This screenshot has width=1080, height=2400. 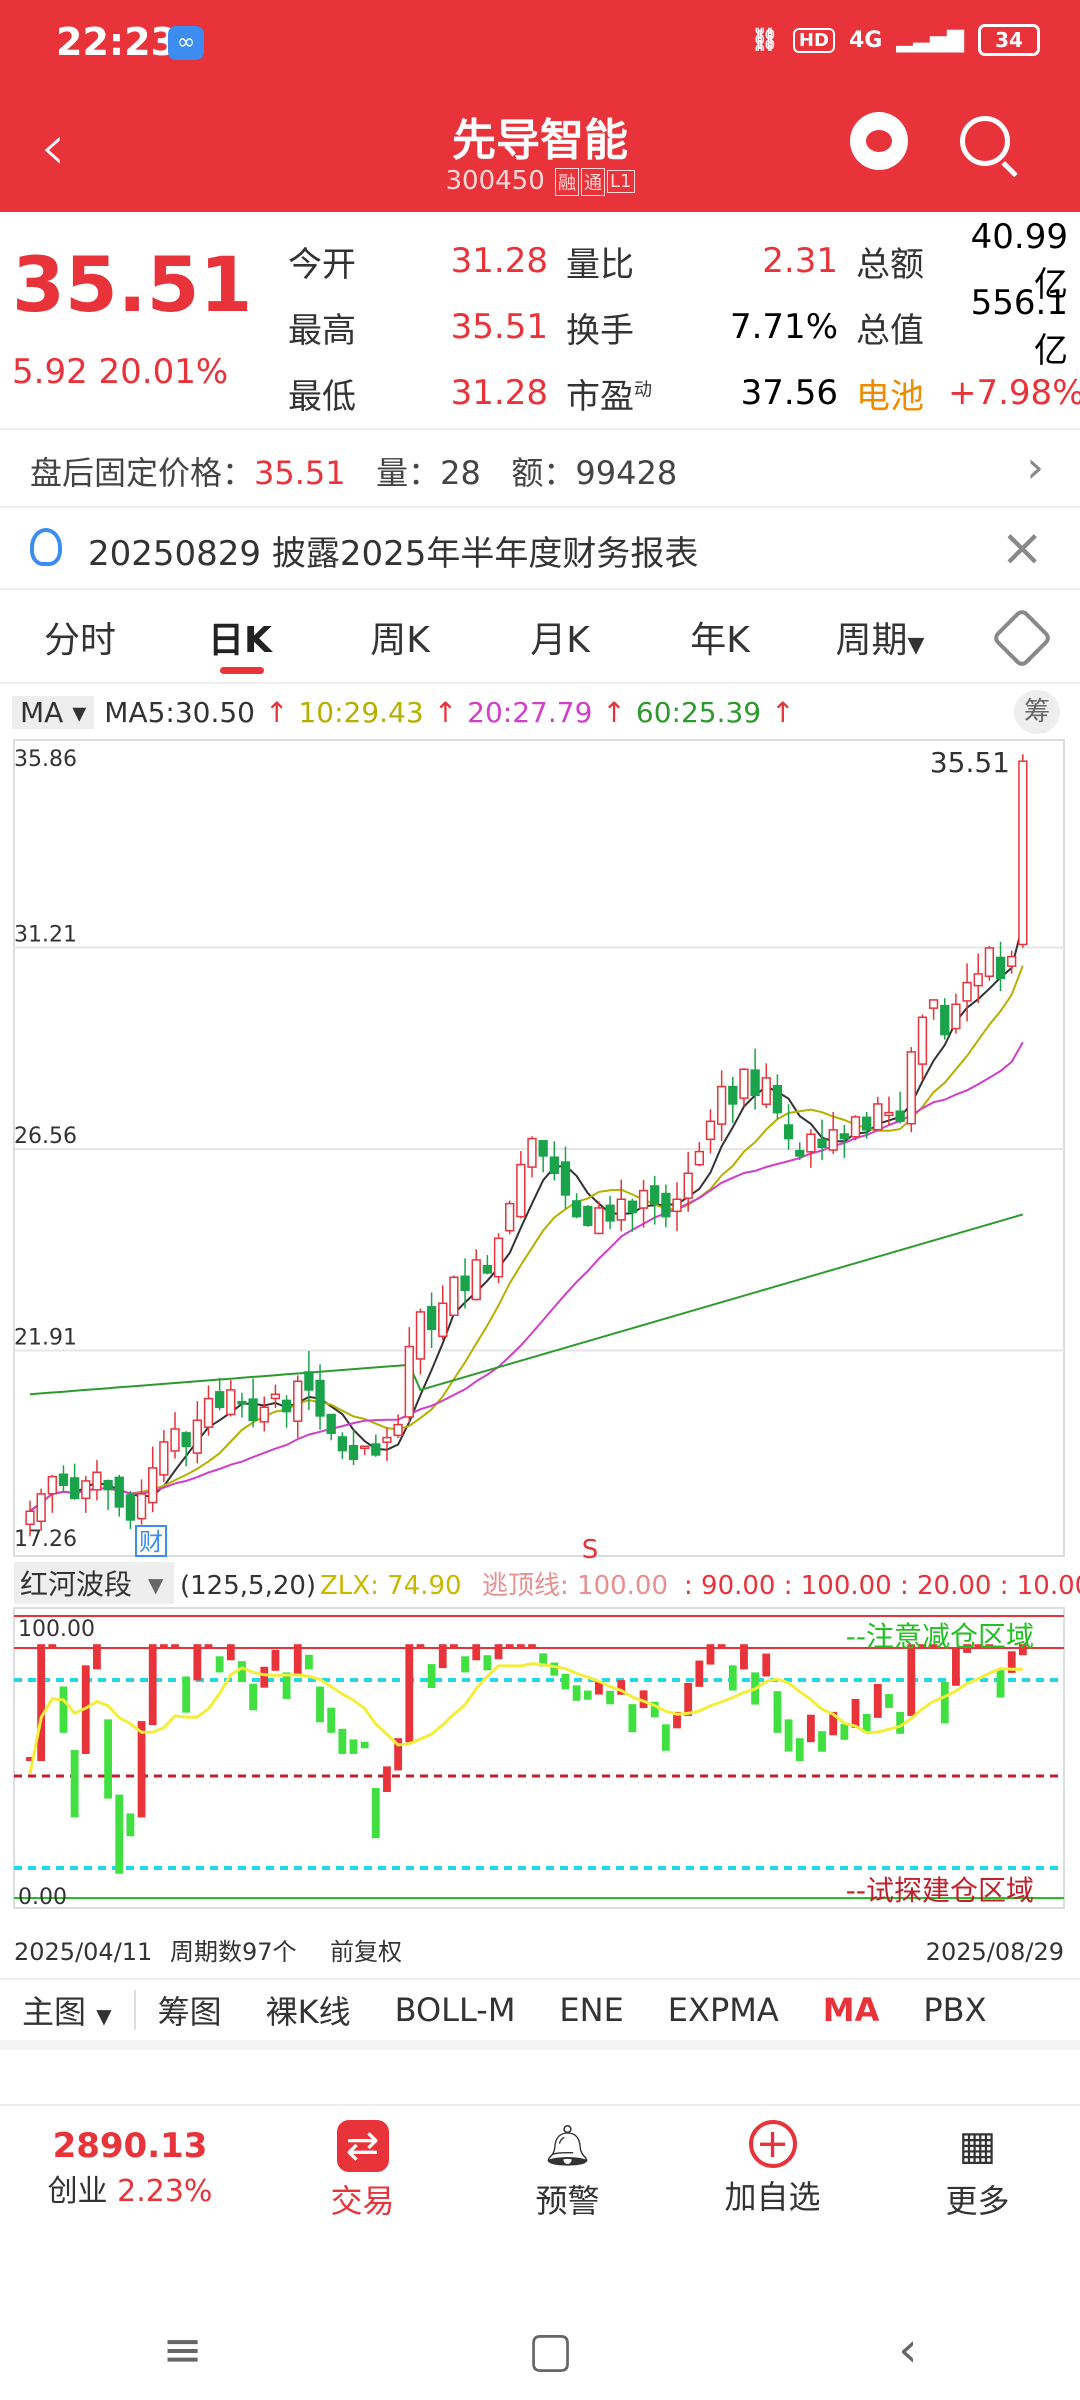 What do you see at coordinates (955, 2010) in the screenshot?
I see `tab-pbx: PBX` at bounding box center [955, 2010].